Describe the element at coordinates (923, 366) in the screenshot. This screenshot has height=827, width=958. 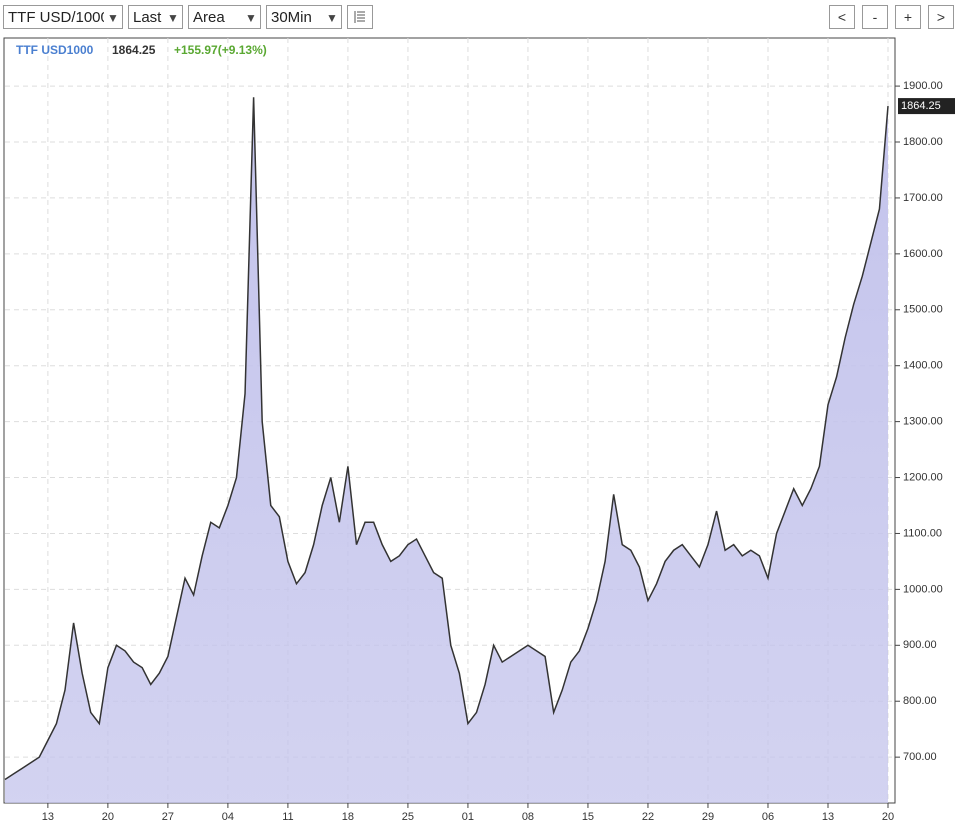
I see `y-tick-label: 1400.00` at that location.